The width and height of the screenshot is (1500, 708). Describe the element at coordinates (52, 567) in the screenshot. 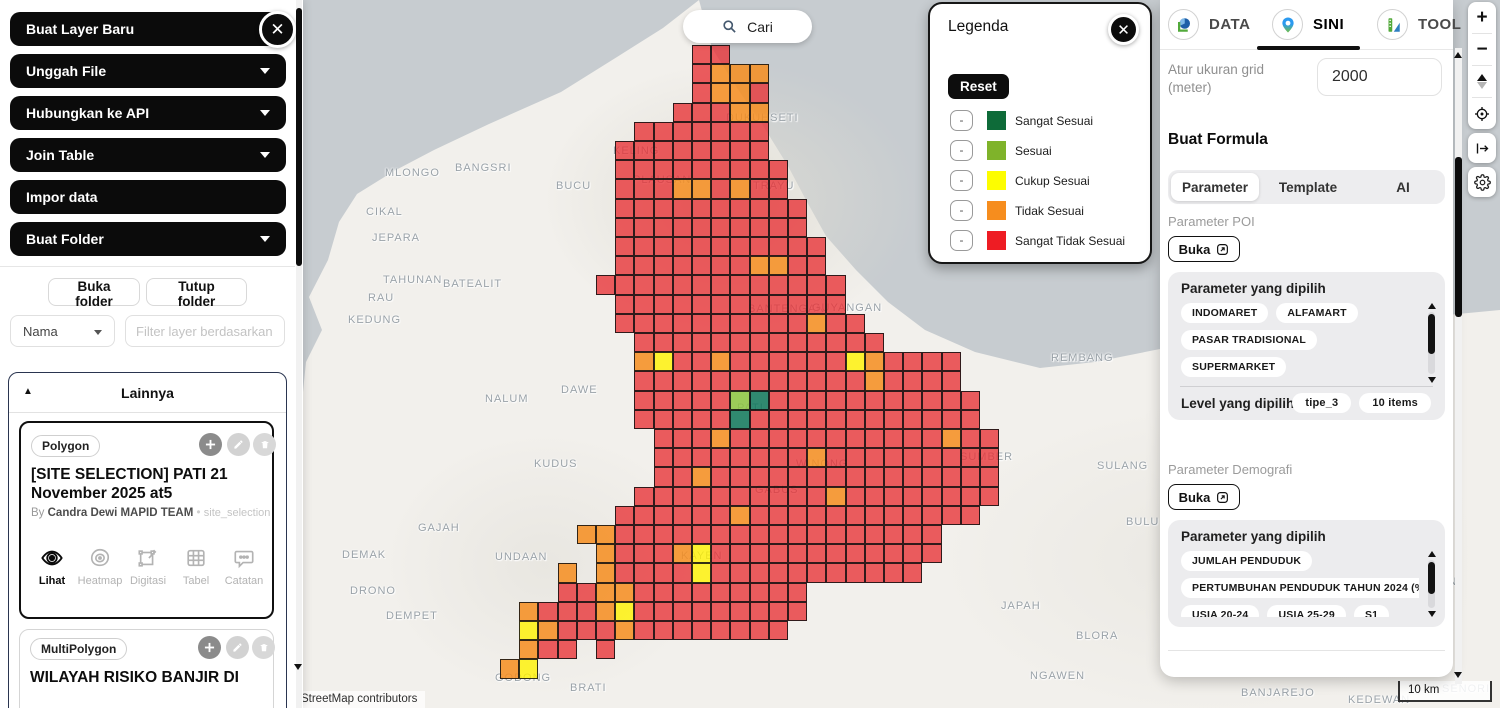

I see `layer-action-lihat: Lihat` at that location.